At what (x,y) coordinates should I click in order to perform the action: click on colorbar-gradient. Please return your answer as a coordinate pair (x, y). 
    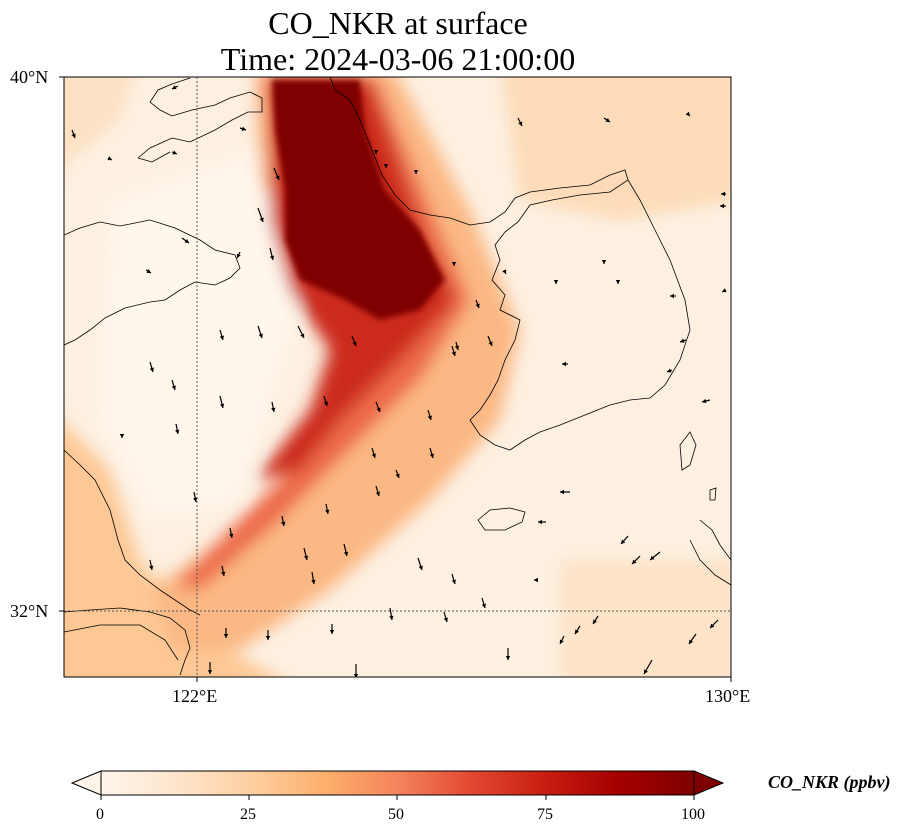
    Looking at the image, I should click on (397, 783).